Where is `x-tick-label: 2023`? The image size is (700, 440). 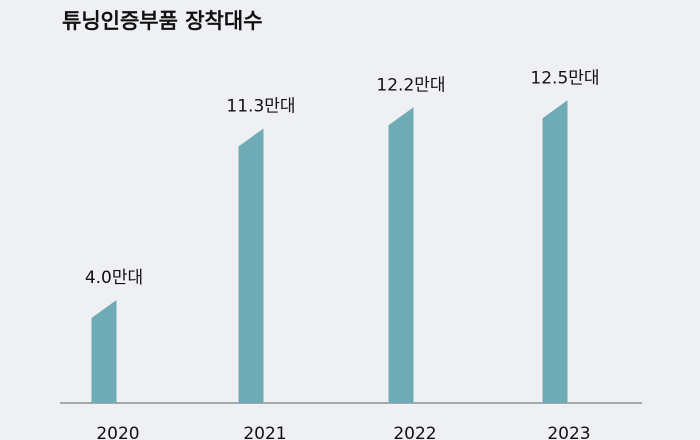 x-tick-label: 2023 is located at coordinates (568, 432).